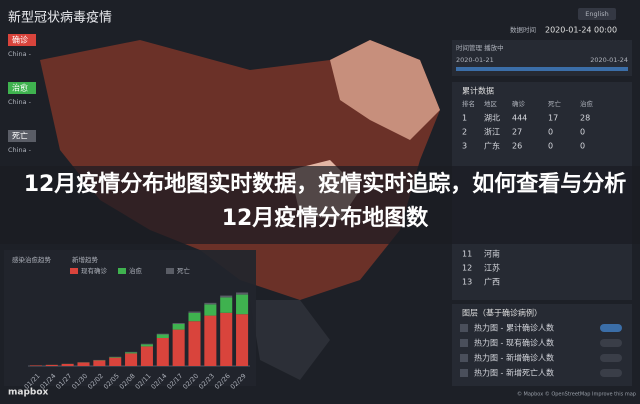  I want to click on table-cell: 444, so click(519, 118).